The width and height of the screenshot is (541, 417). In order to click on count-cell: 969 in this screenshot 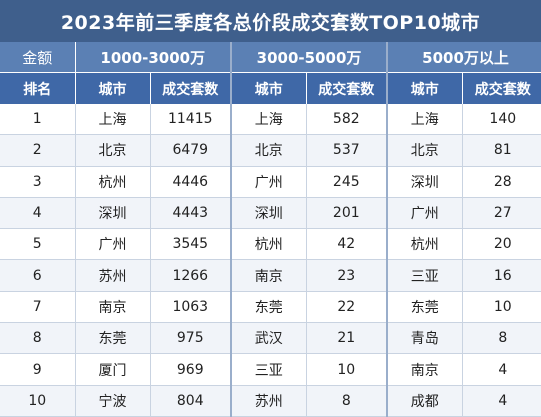, I will do `click(191, 369)`.